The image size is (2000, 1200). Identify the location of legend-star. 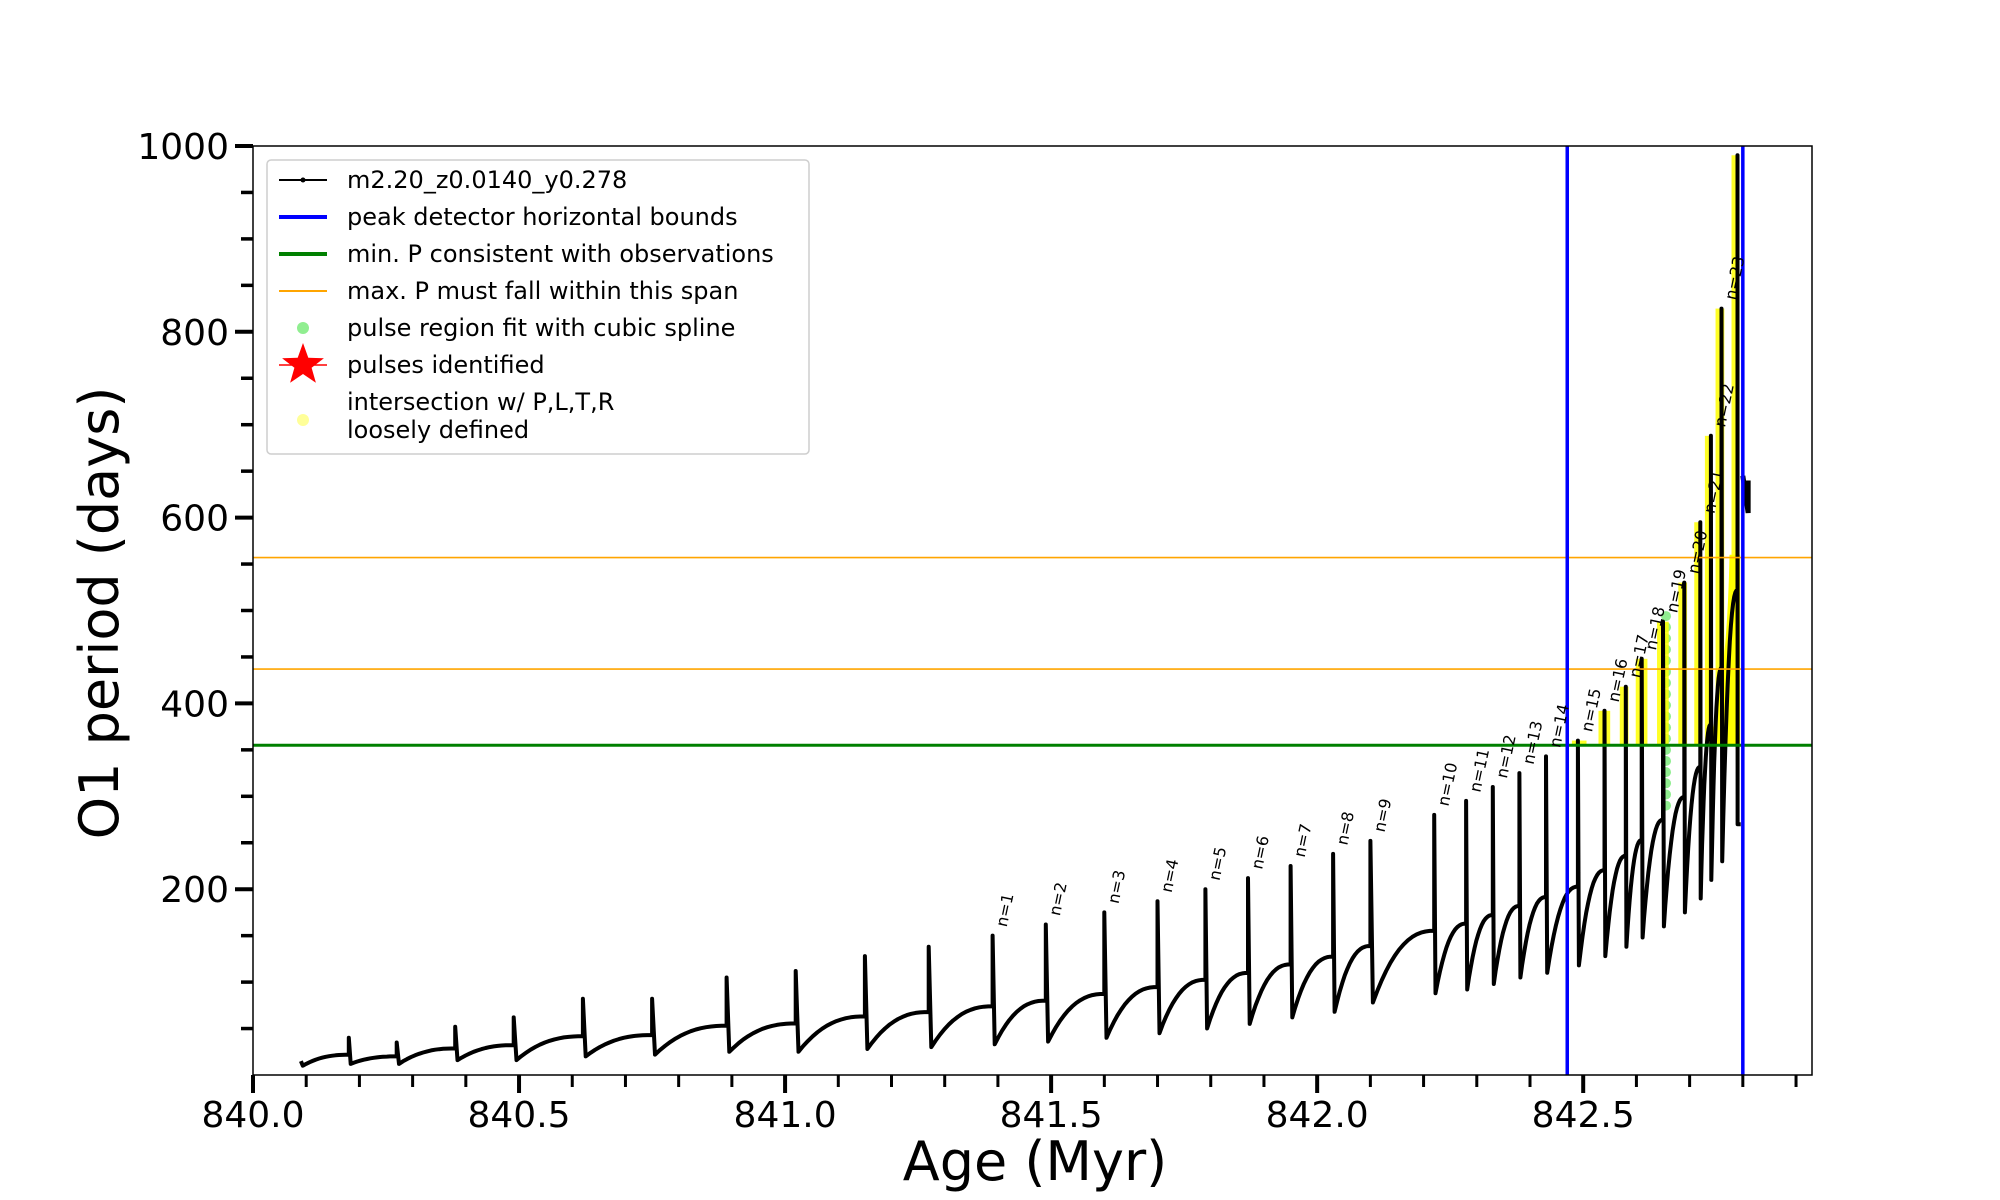
(303, 363).